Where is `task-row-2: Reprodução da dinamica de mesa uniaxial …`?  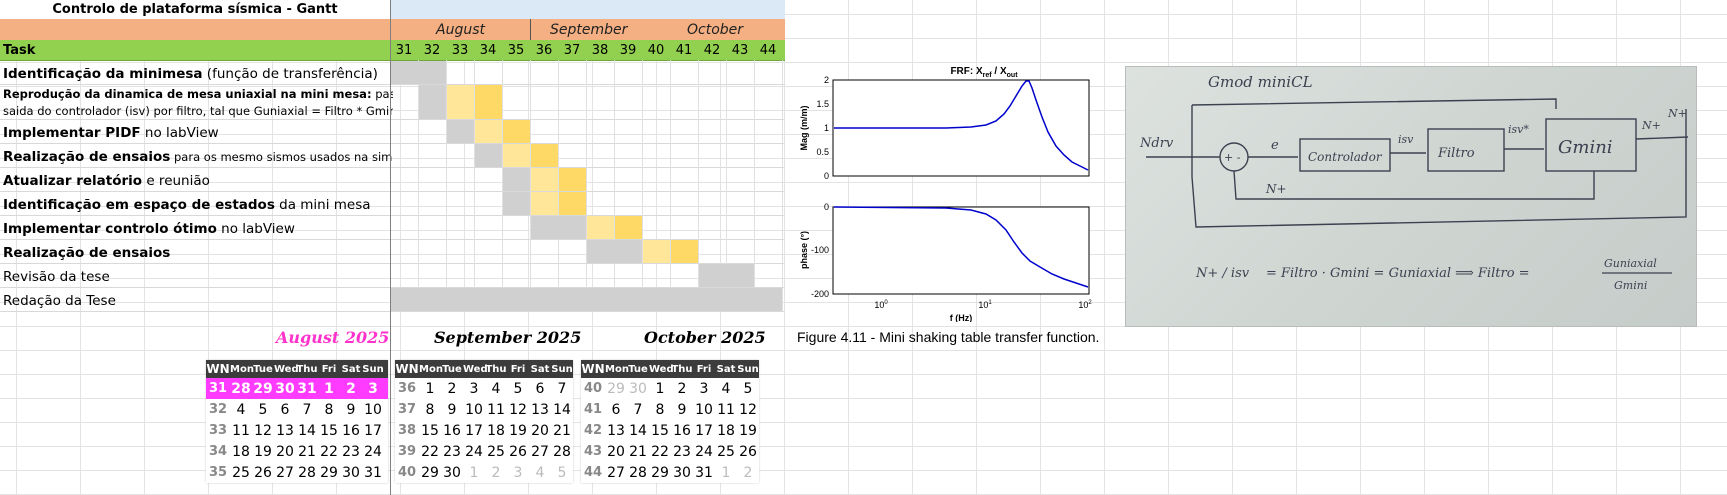
task-row-2: Reprodução da dinamica de mesa uniaxial … is located at coordinates (198, 102).